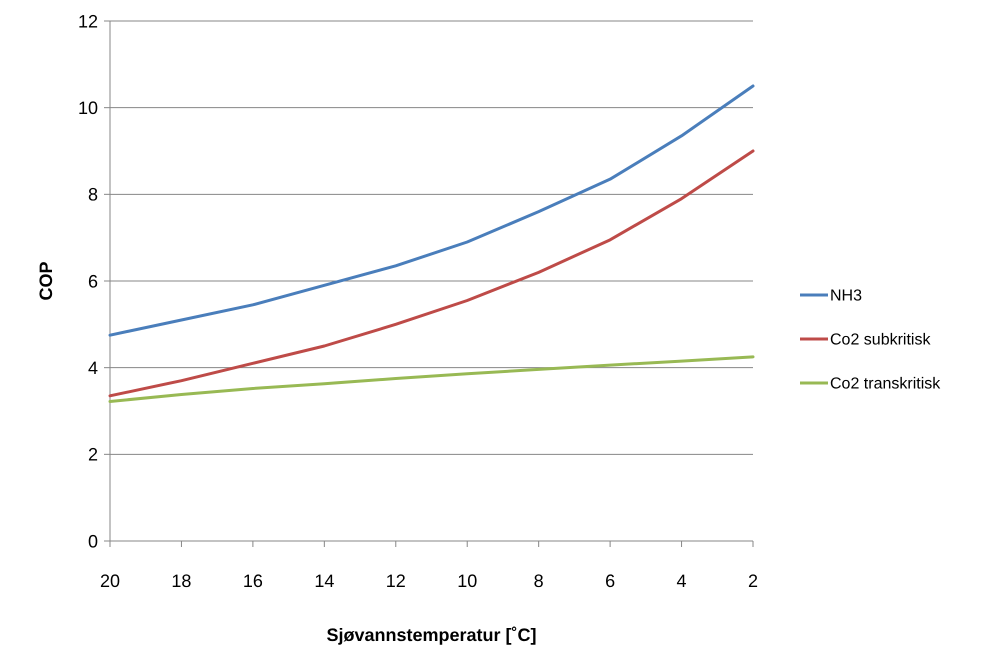 The image size is (1000, 648). Describe the element at coordinates (324, 581) in the screenshot. I see `x-tick-label: 14` at that location.